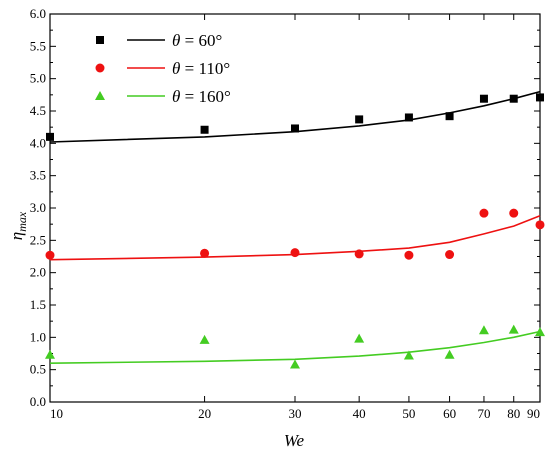 The image size is (550, 457). Describe the element at coordinates (38, 239) in the screenshot. I see `y-tick-label: 2.5` at that location.